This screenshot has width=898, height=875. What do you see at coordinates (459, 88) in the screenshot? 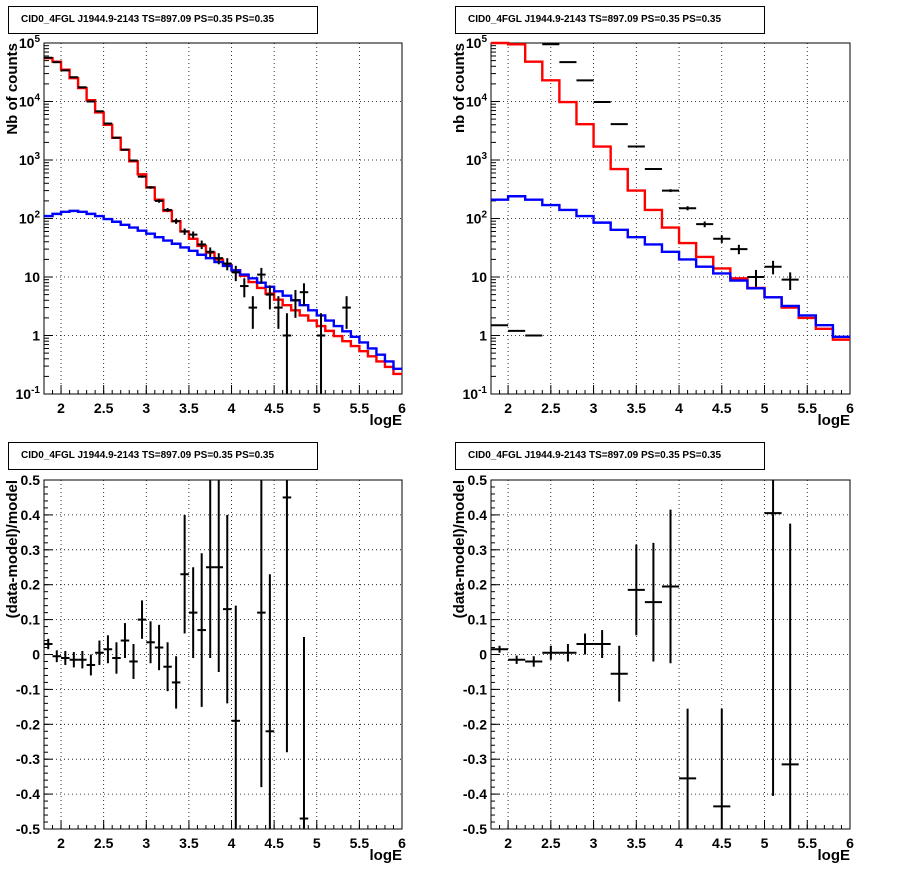
I see `y-axis-label: nb of counts` at bounding box center [459, 88].